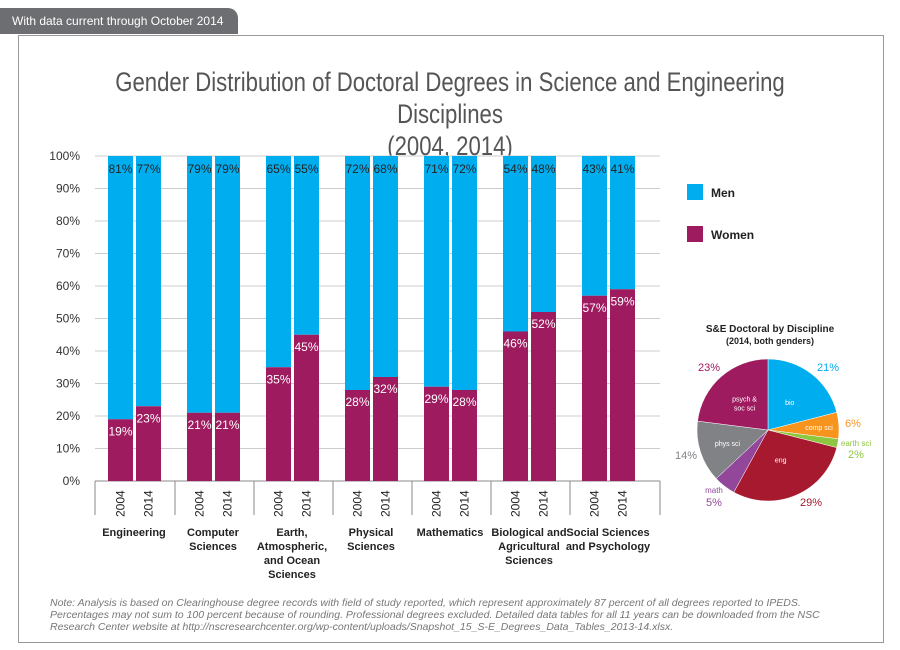 This screenshot has width=900, height=650. I want to click on pie-pct-label: 6%, so click(853, 424).